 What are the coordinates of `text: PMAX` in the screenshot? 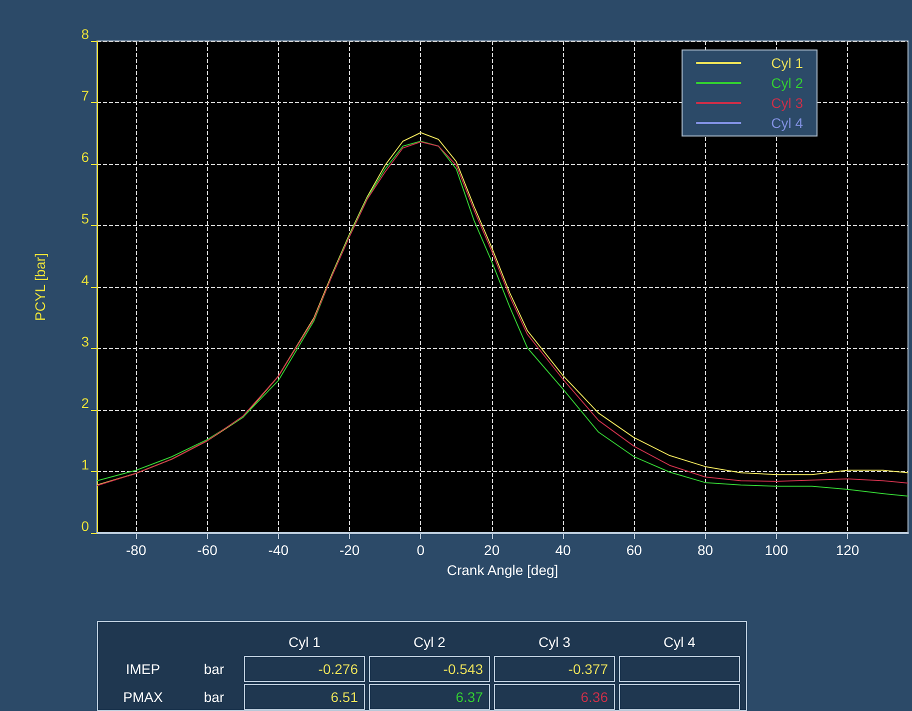 It's located at (143, 697).